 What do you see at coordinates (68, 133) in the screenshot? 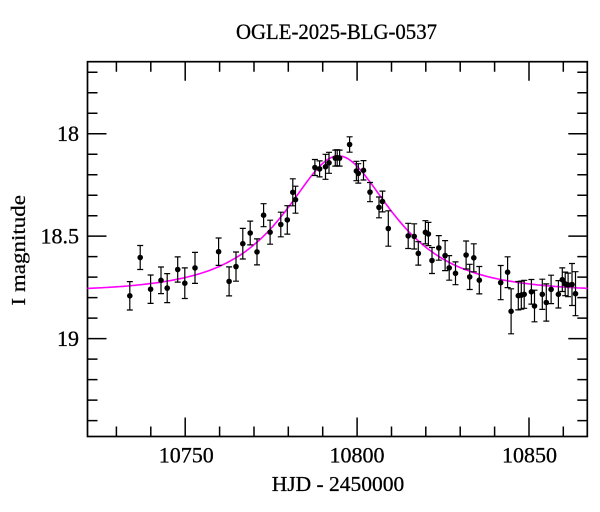
I see `svg-text: 18` at bounding box center [68, 133].